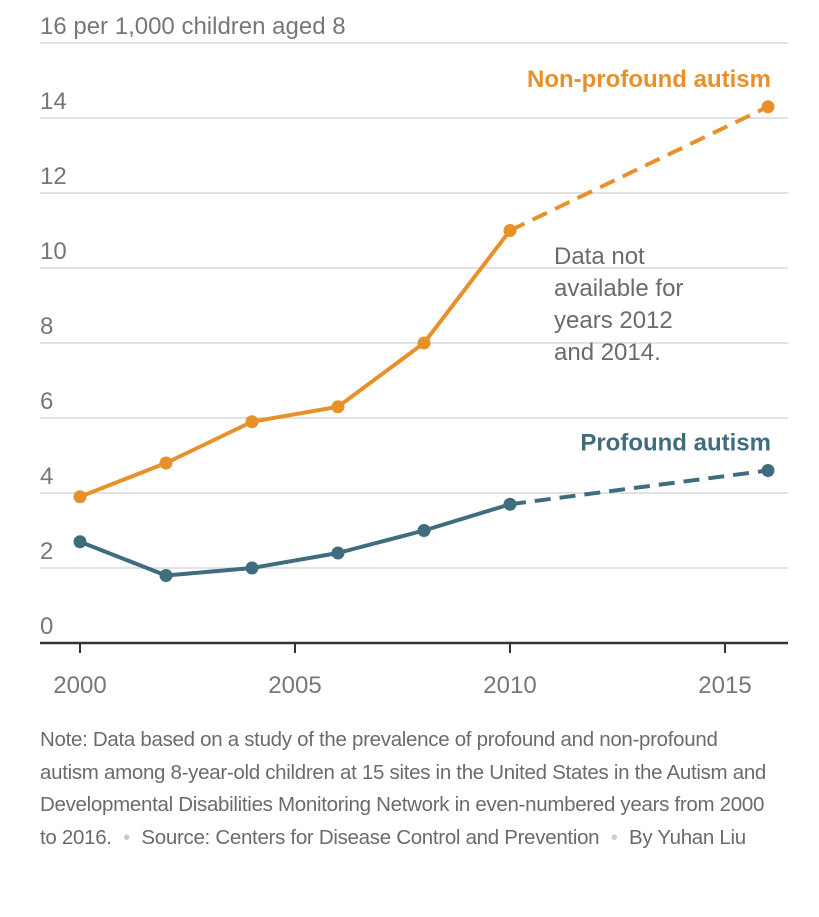 Image resolution: width=819 pixels, height=917 pixels. What do you see at coordinates (46, 476) in the screenshot?
I see `y-tick-label: 4` at bounding box center [46, 476].